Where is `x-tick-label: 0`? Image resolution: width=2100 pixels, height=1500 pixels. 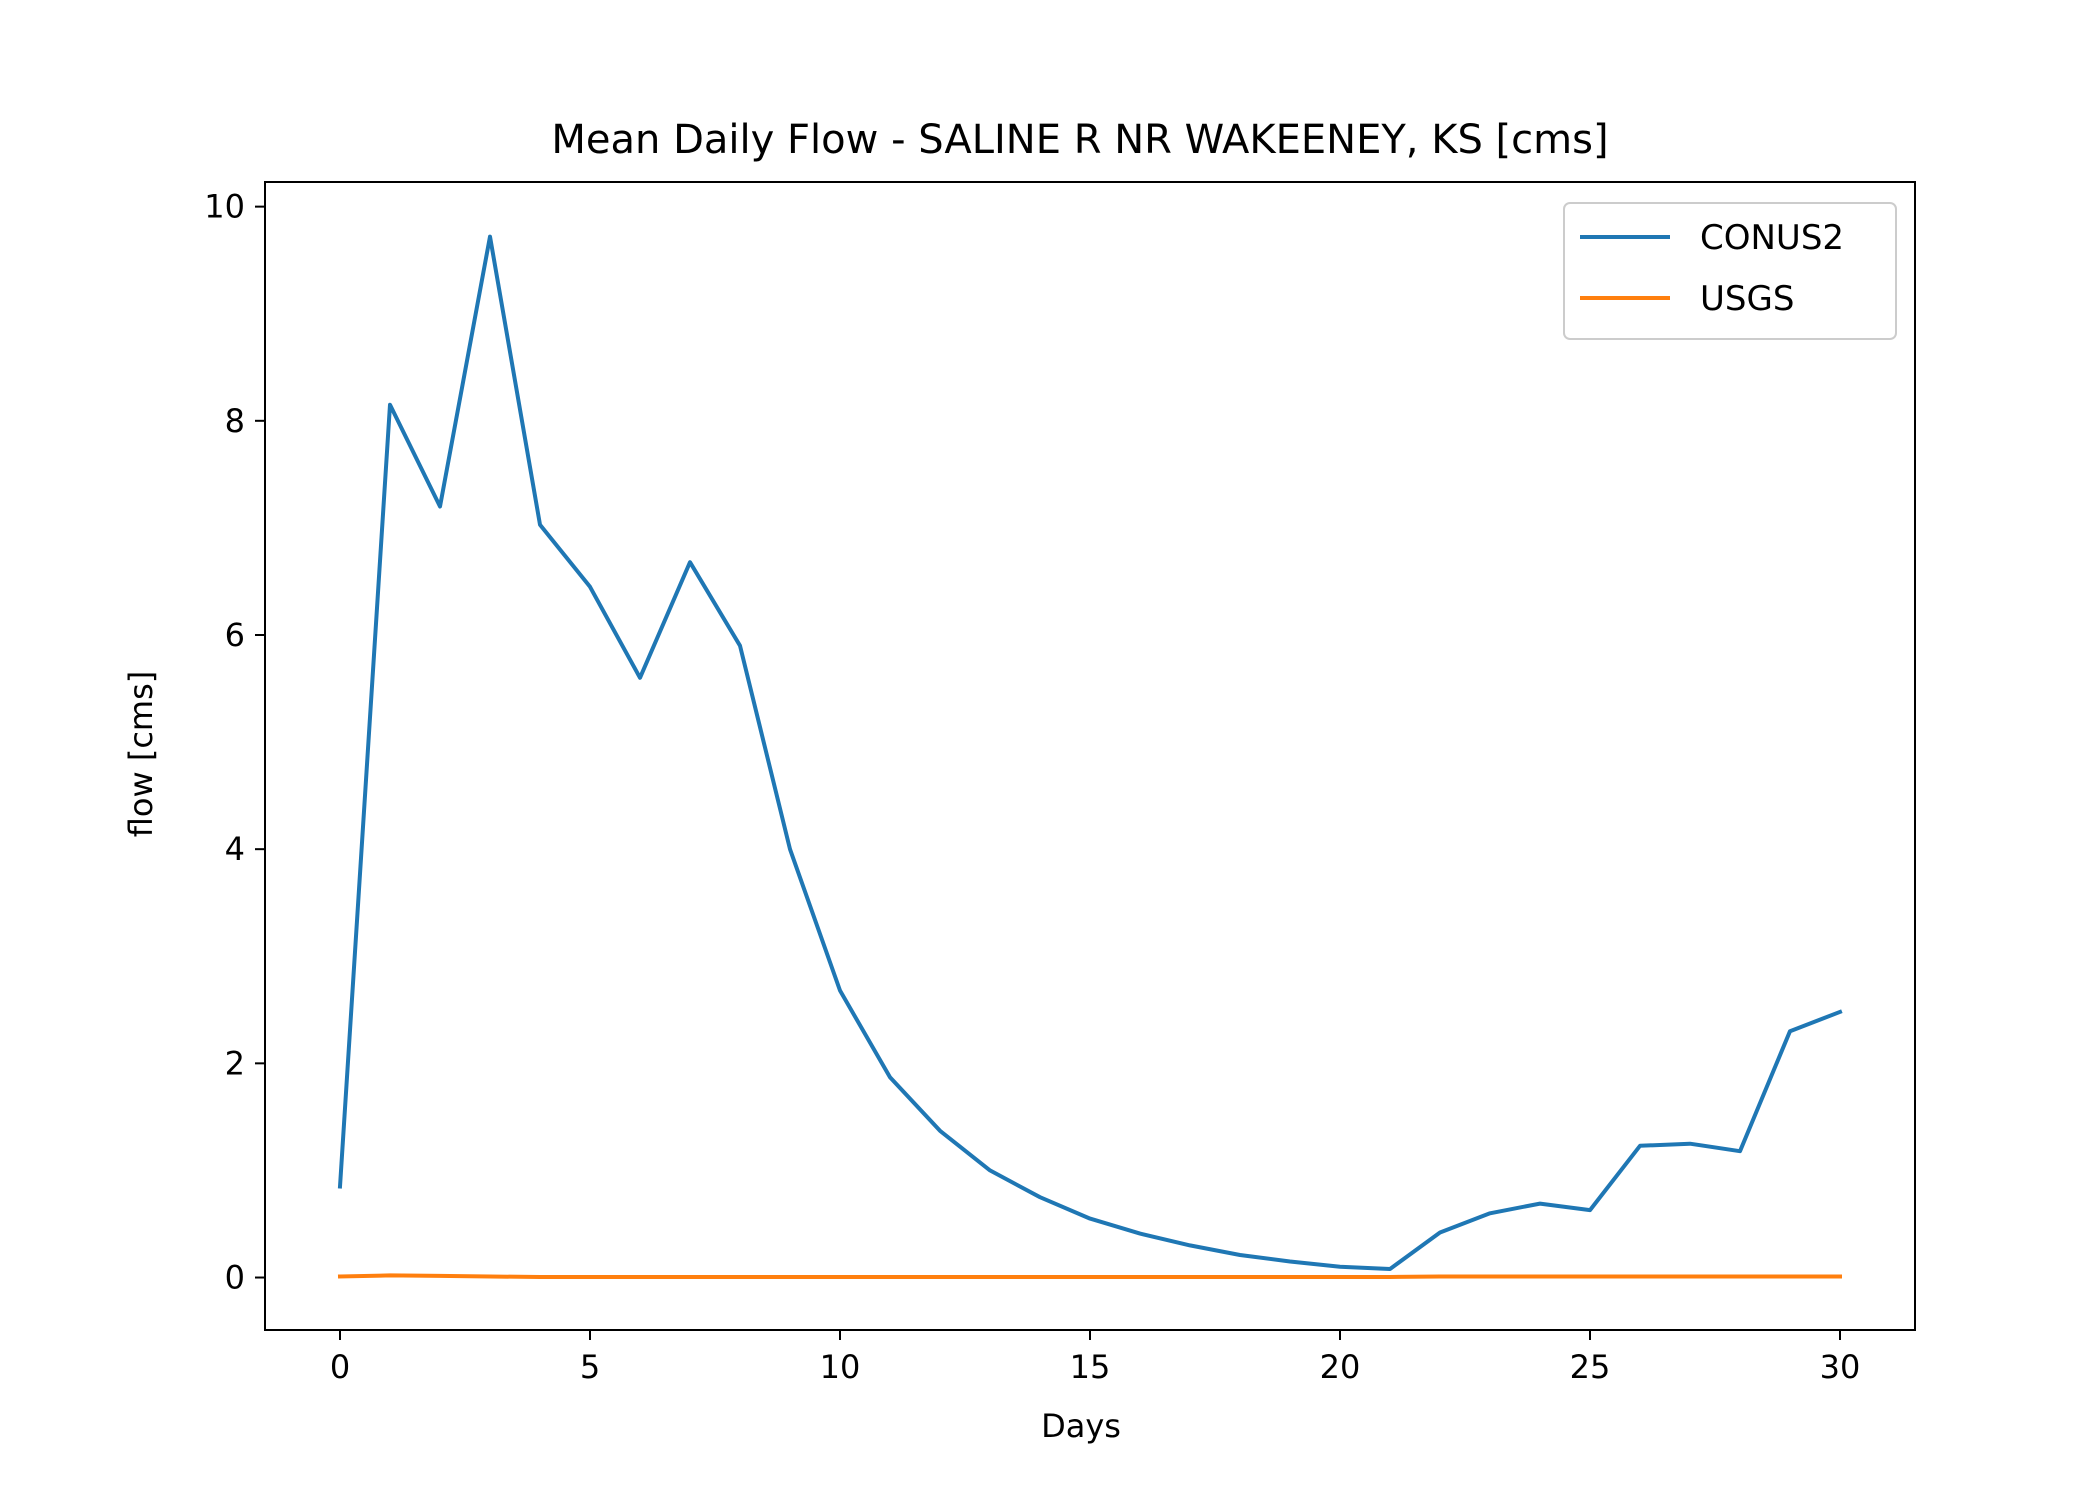
x-tick-label: 0 is located at coordinates (340, 1367).